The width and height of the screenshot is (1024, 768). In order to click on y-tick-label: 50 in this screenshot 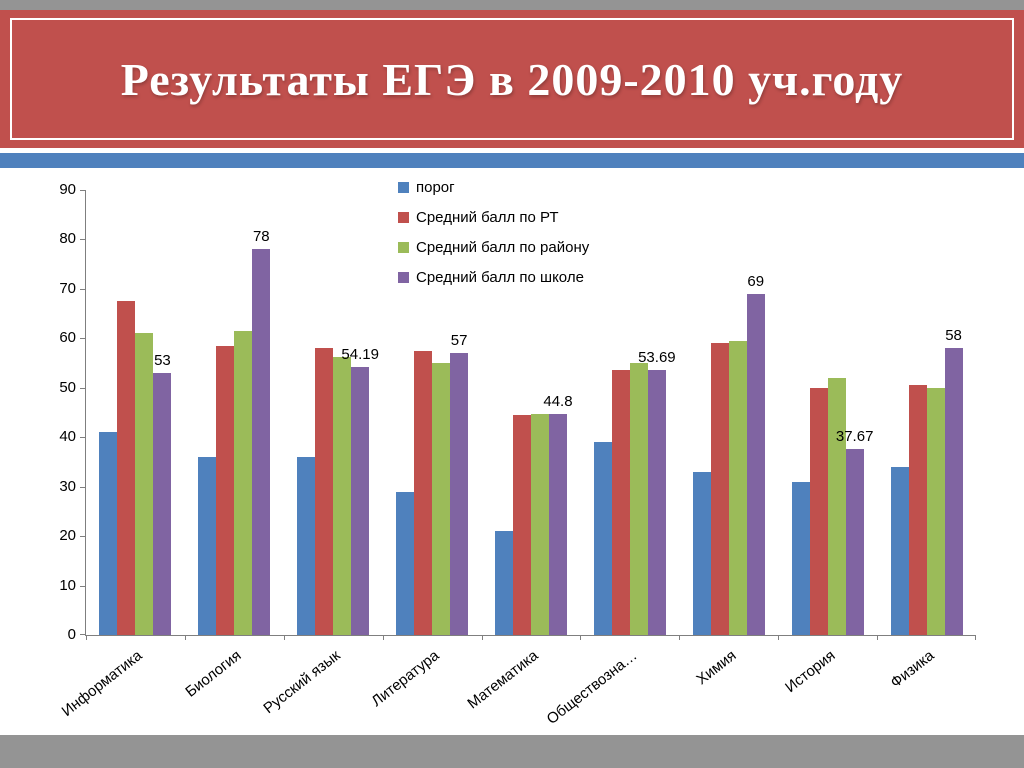, I will do `click(67, 387)`.